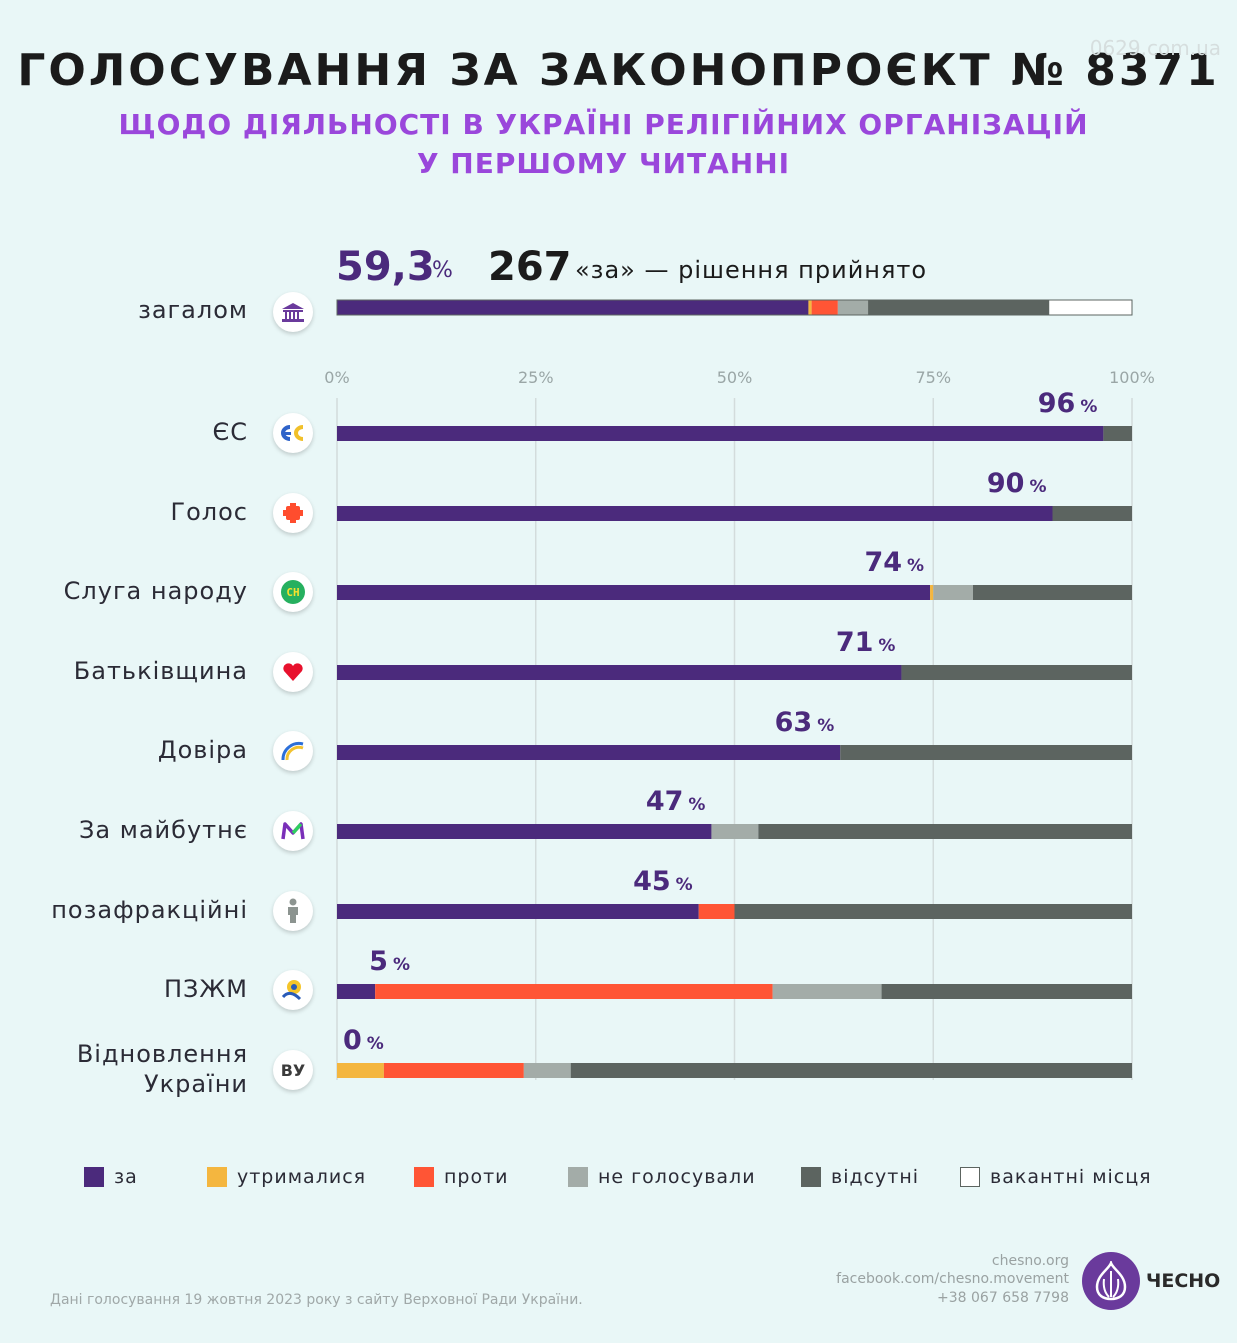  I want to click on row-7-pct-sign: %, so click(401, 965).